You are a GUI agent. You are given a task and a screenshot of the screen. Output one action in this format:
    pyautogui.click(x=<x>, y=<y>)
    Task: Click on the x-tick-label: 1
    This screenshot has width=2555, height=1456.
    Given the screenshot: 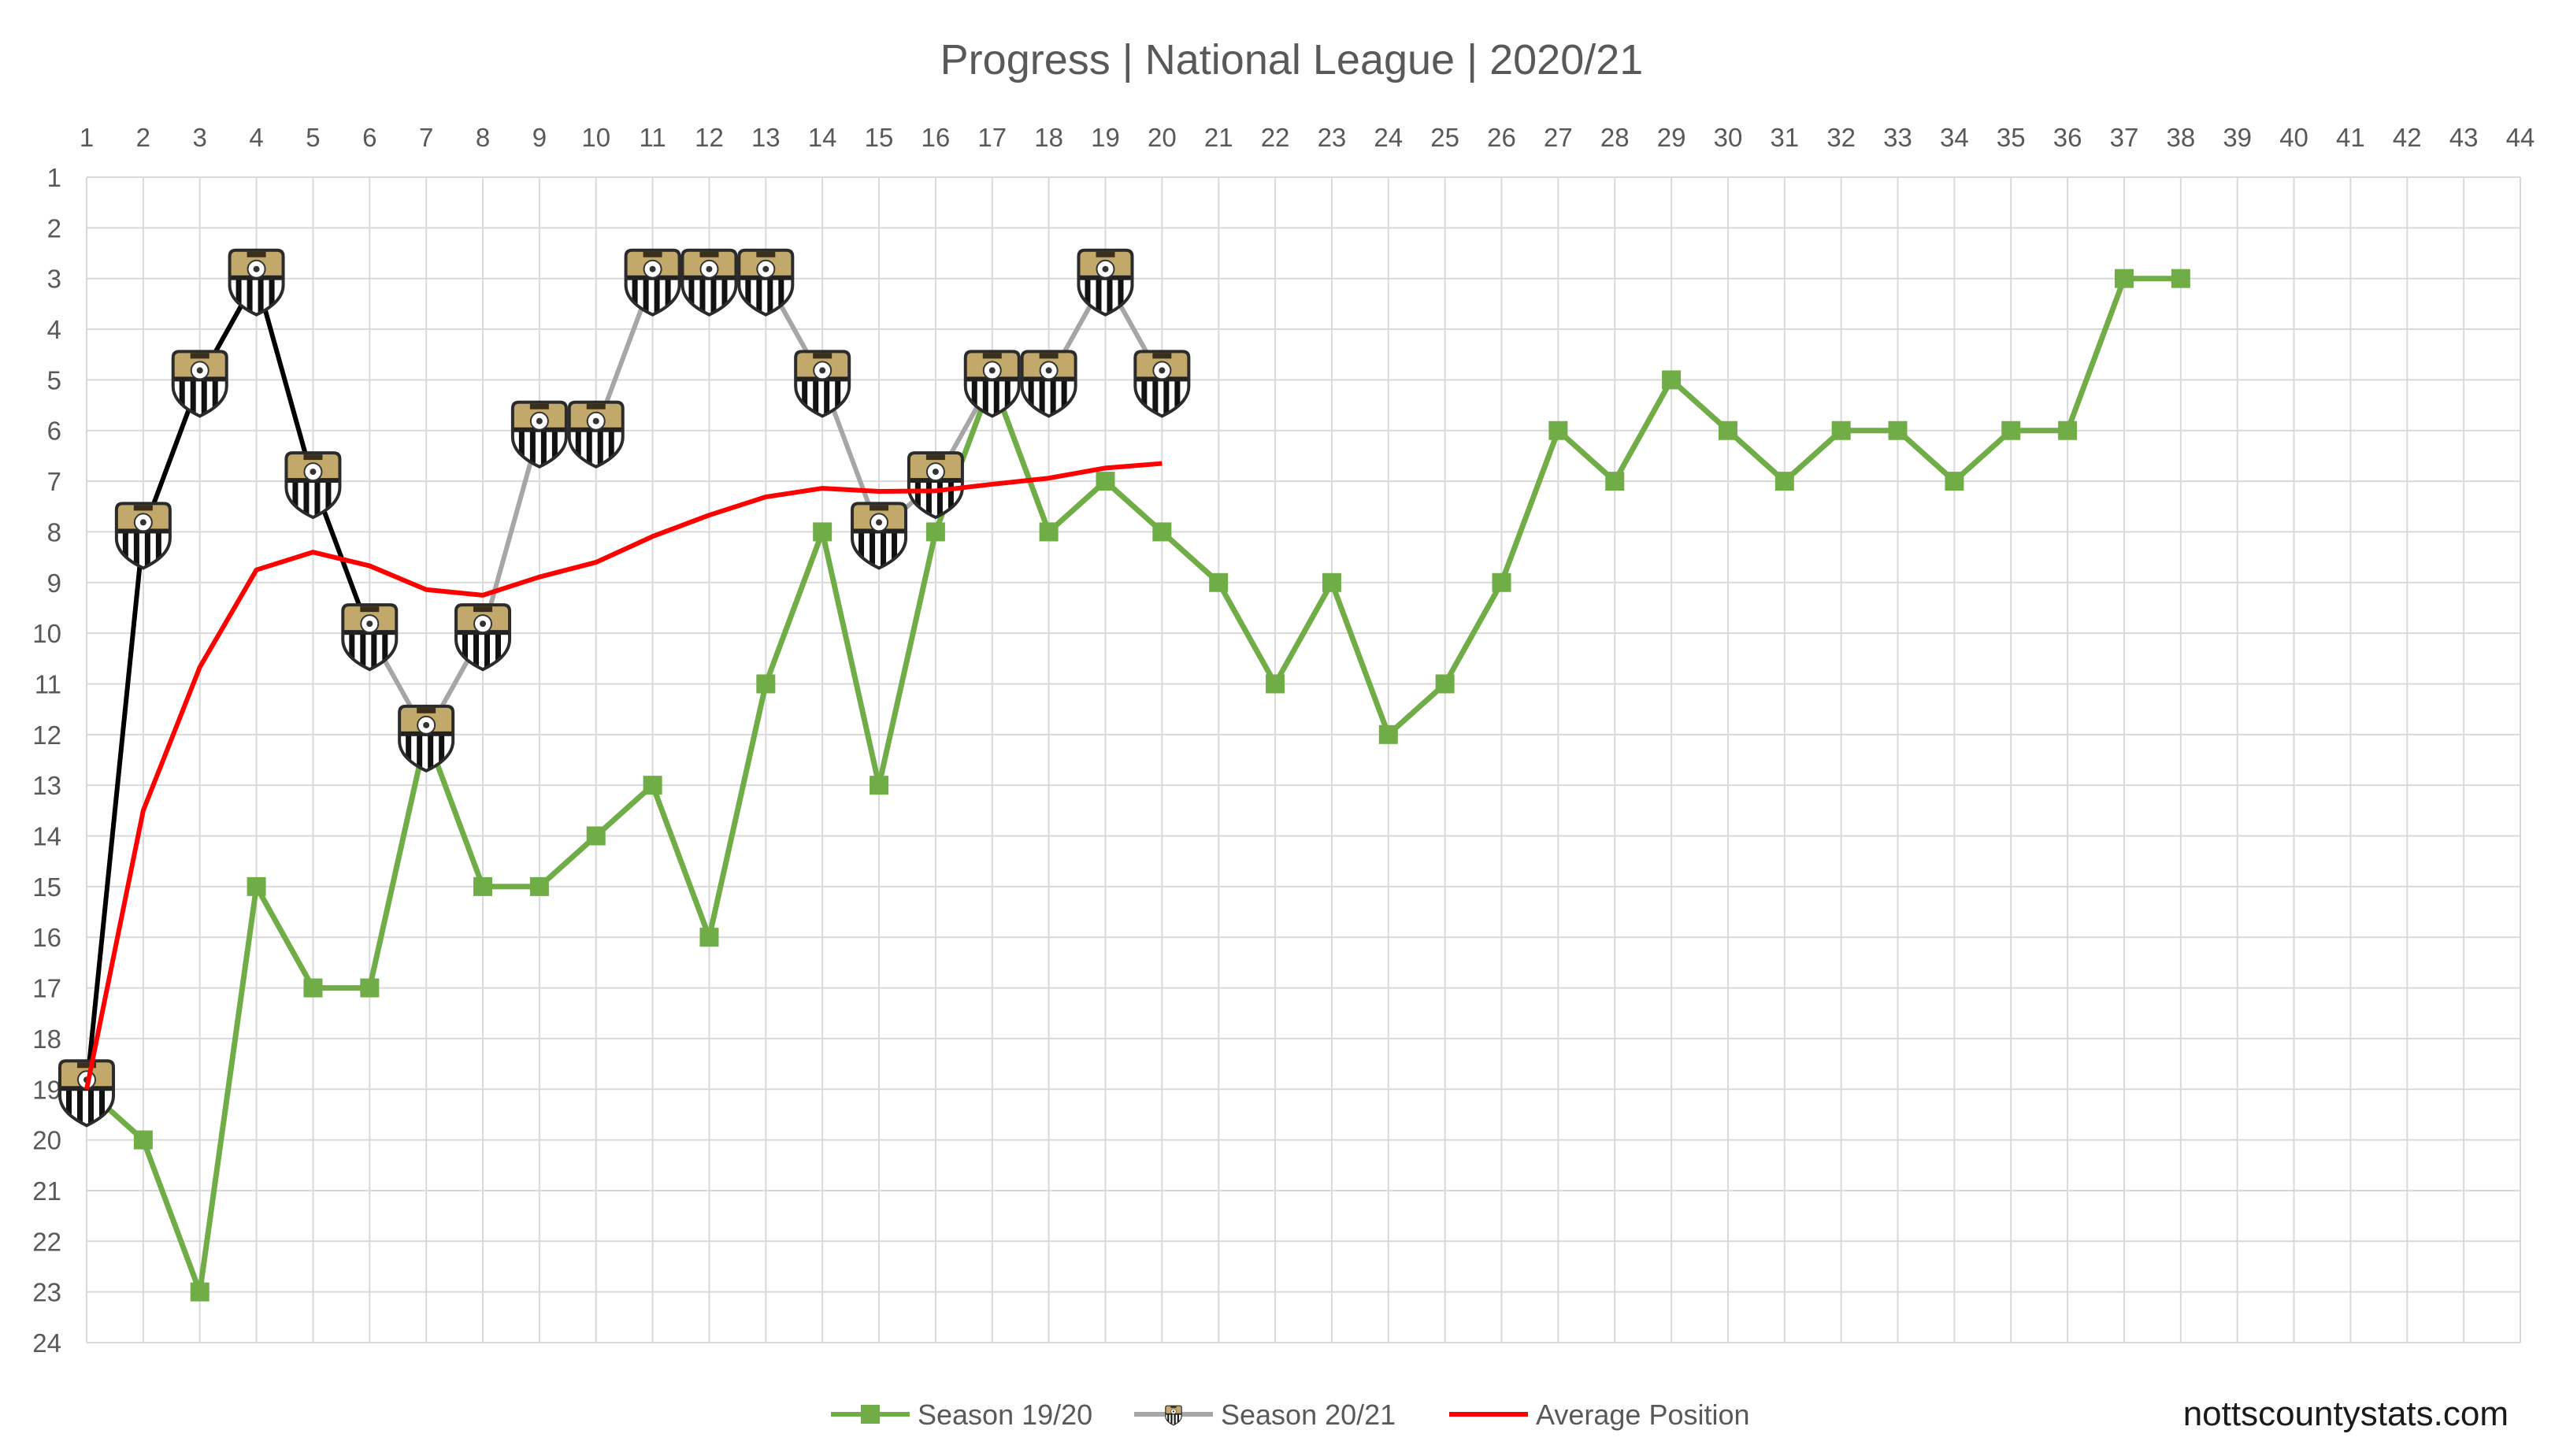 What is the action you would take?
    pyautogui.click(x=87, y=137)
    